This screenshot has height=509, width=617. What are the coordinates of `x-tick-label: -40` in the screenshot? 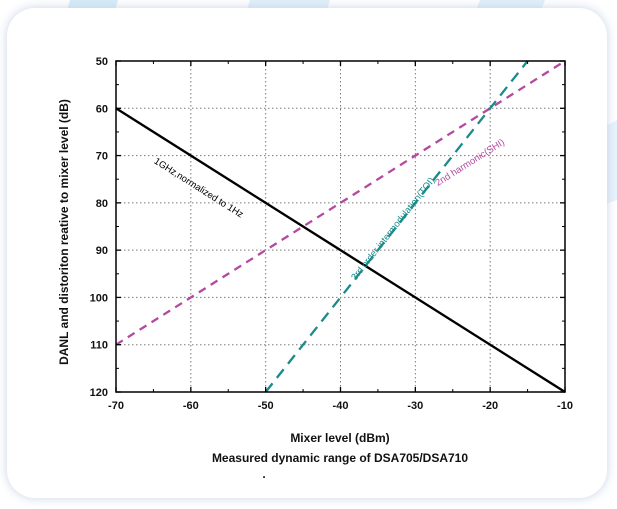 It's located at (341, 406).